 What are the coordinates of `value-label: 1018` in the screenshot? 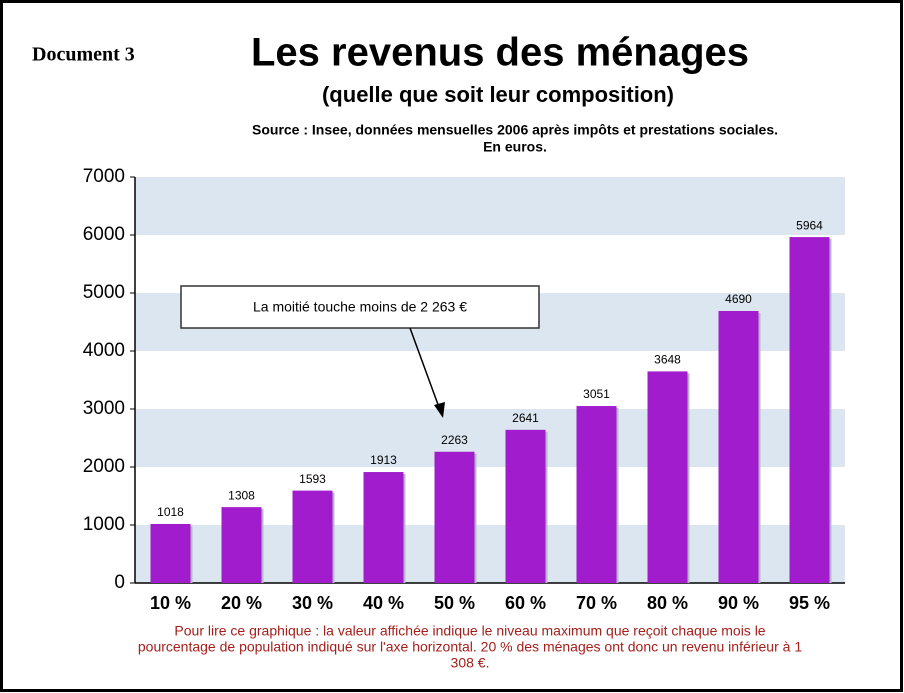 It's located at (170, 512).